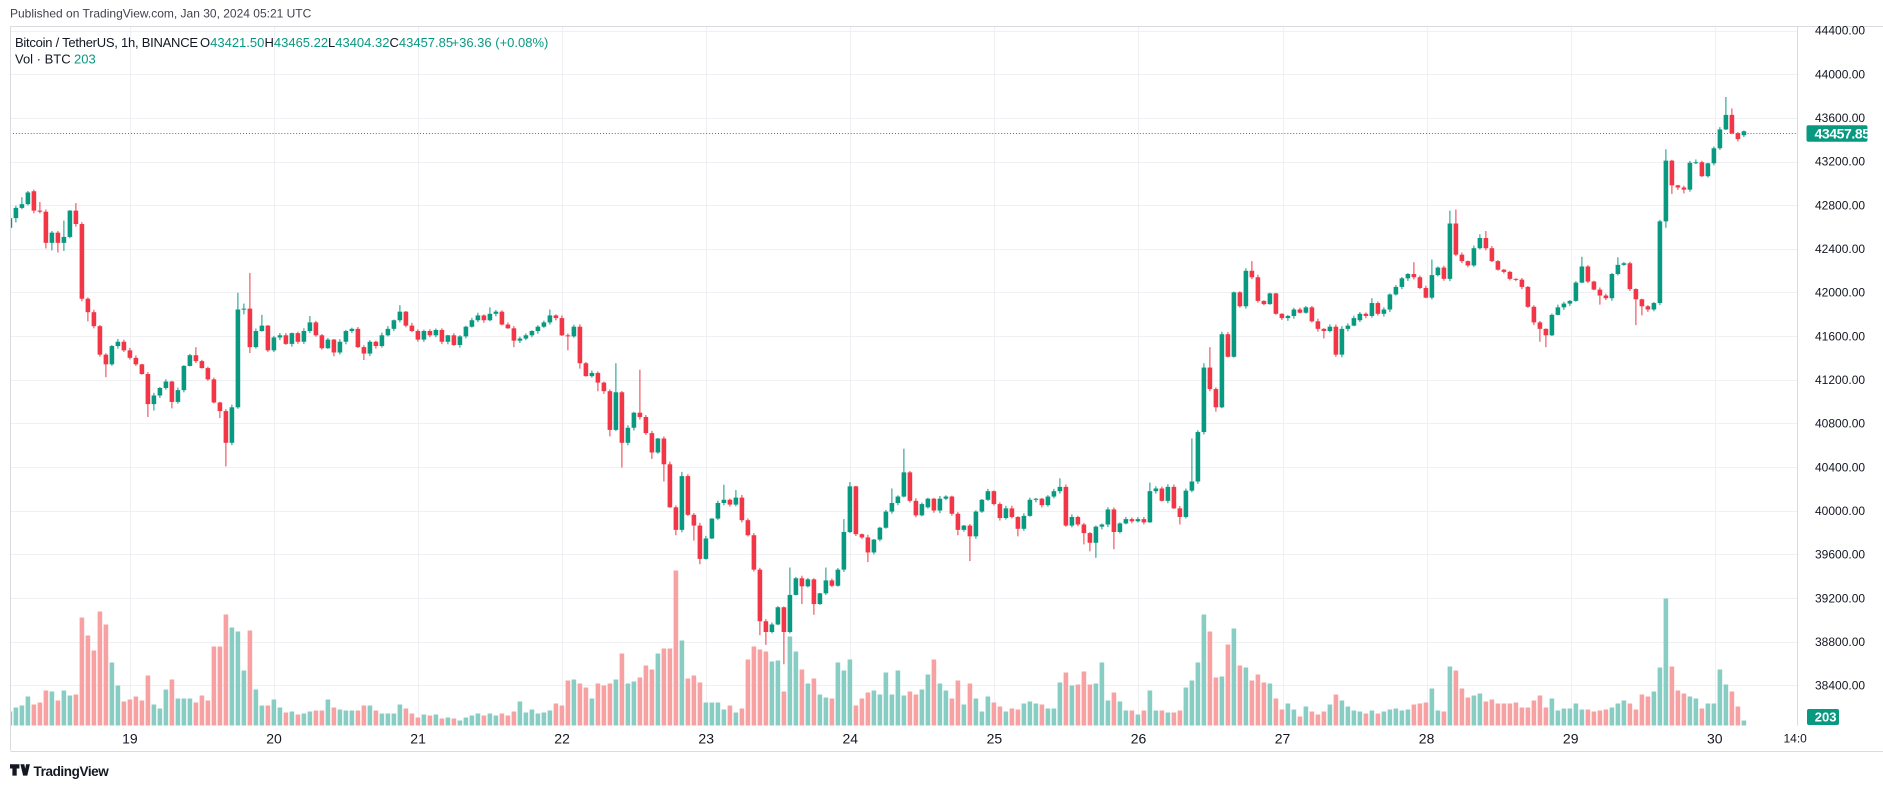 This screenshot has width=1883, height=793. I want to click on svg-text: 43457.85, so click(1843, 134).